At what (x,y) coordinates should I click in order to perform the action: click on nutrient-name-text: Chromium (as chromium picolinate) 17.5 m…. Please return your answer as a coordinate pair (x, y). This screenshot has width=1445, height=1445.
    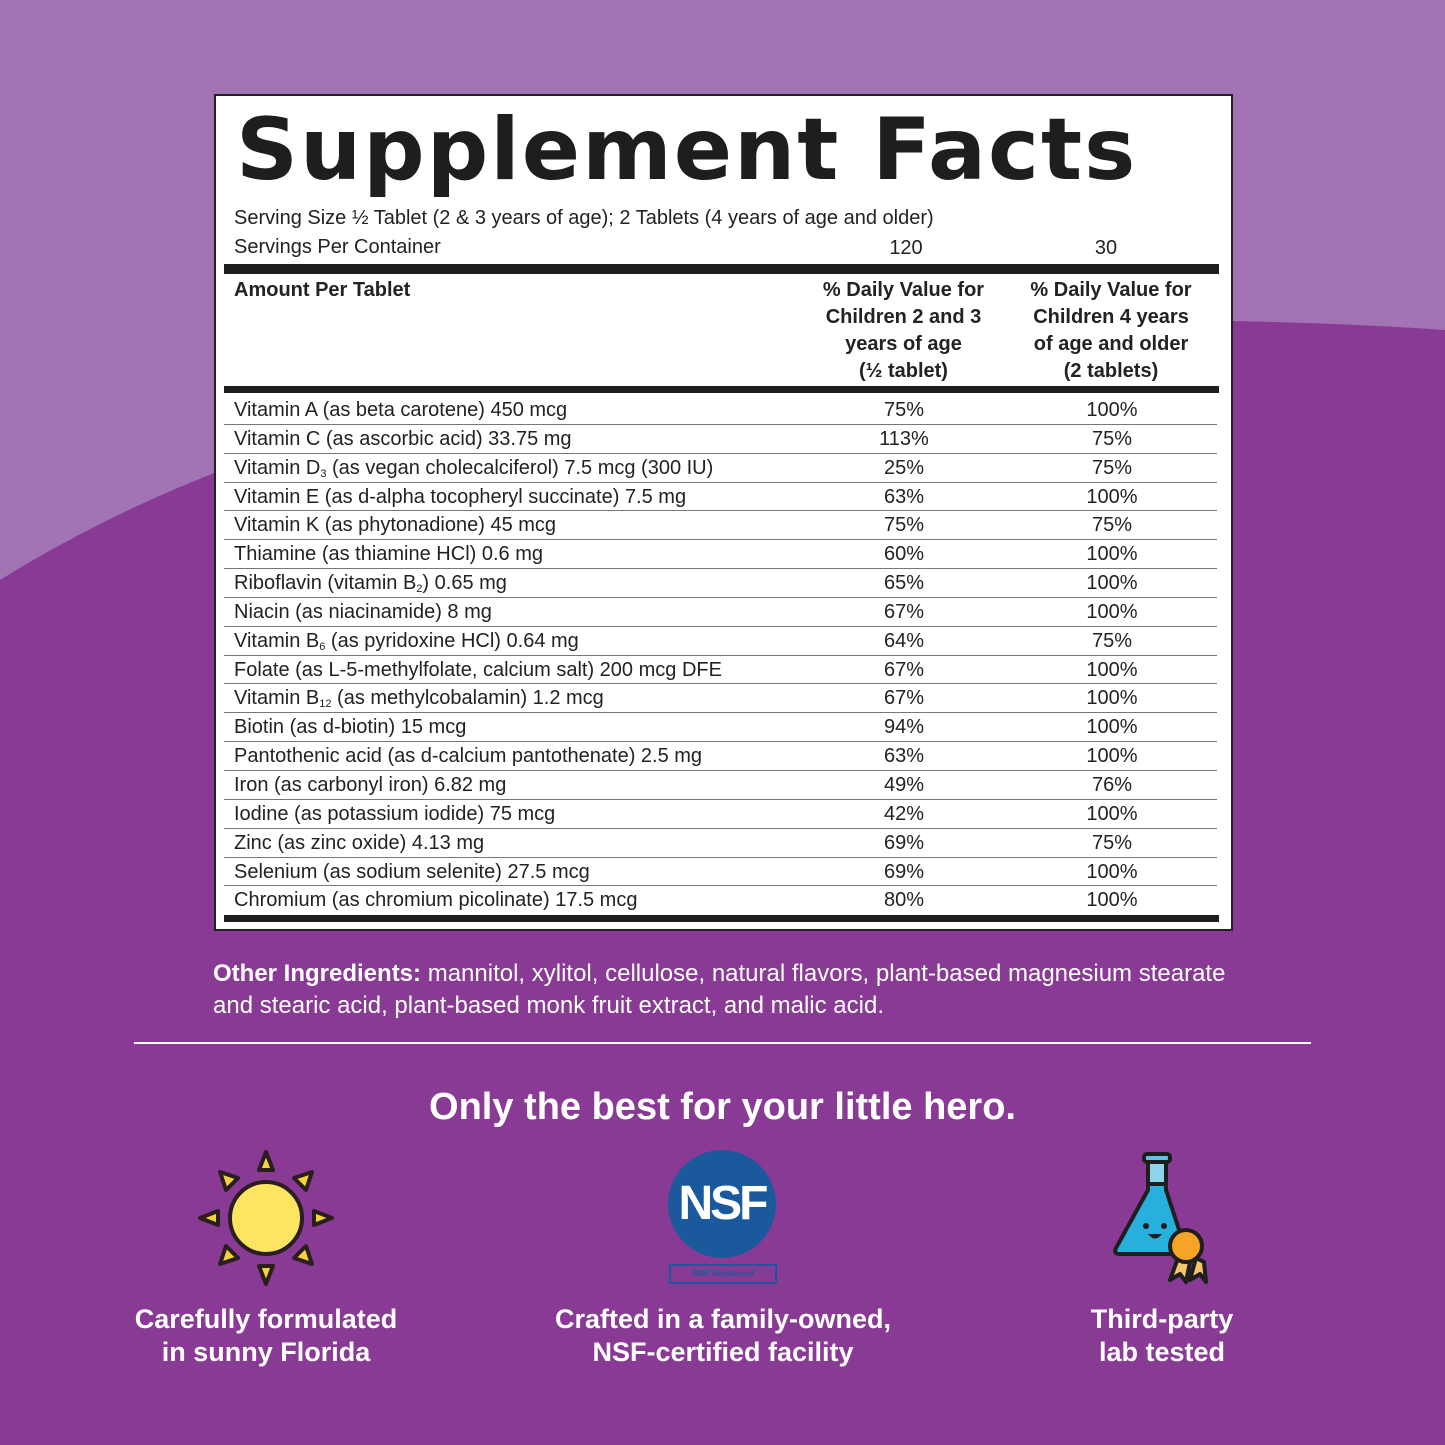
    Looking at the image, I should click on (436, 900).